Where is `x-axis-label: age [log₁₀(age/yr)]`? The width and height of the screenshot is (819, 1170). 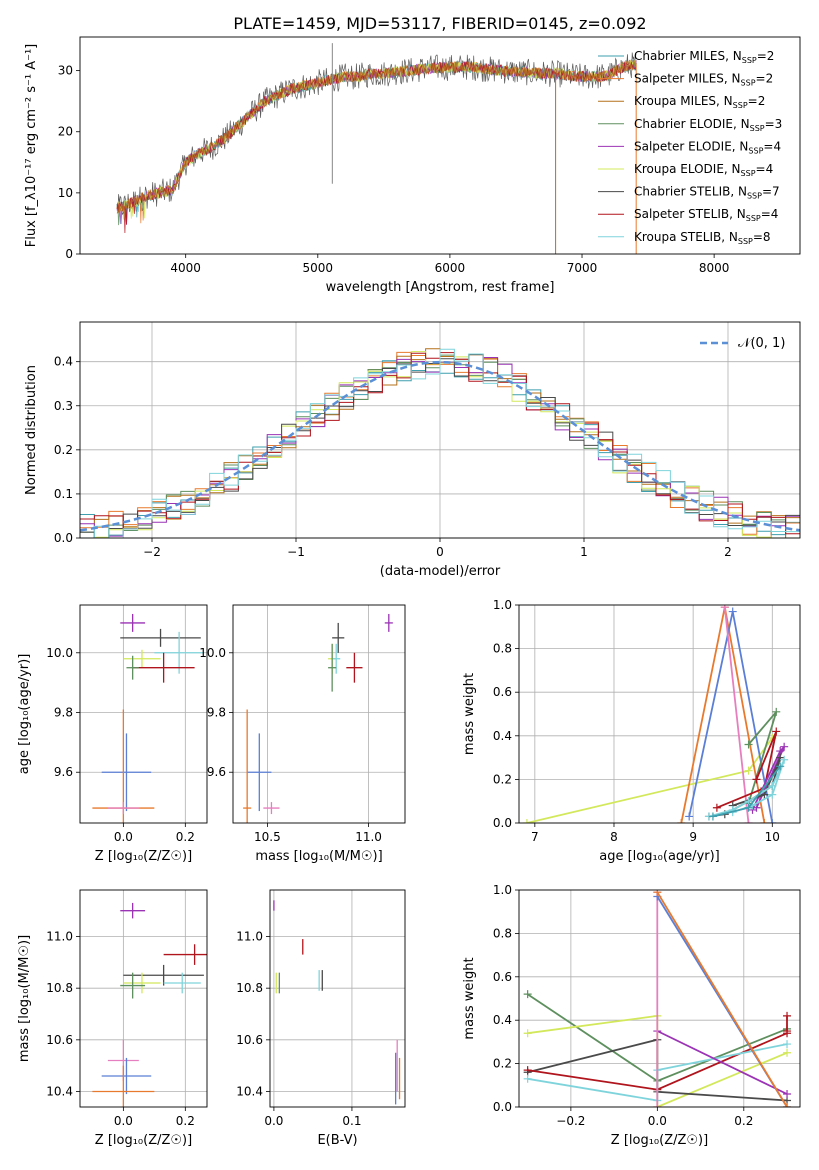
x-axis-label: age [log₁₀(age/yr)] is located at coordinates (659, 856).